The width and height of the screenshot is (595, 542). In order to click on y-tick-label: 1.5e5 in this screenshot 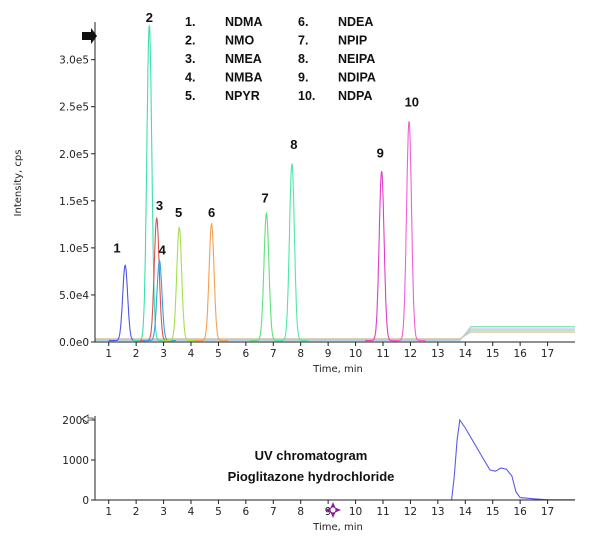, I will do `click(74, 202)`.